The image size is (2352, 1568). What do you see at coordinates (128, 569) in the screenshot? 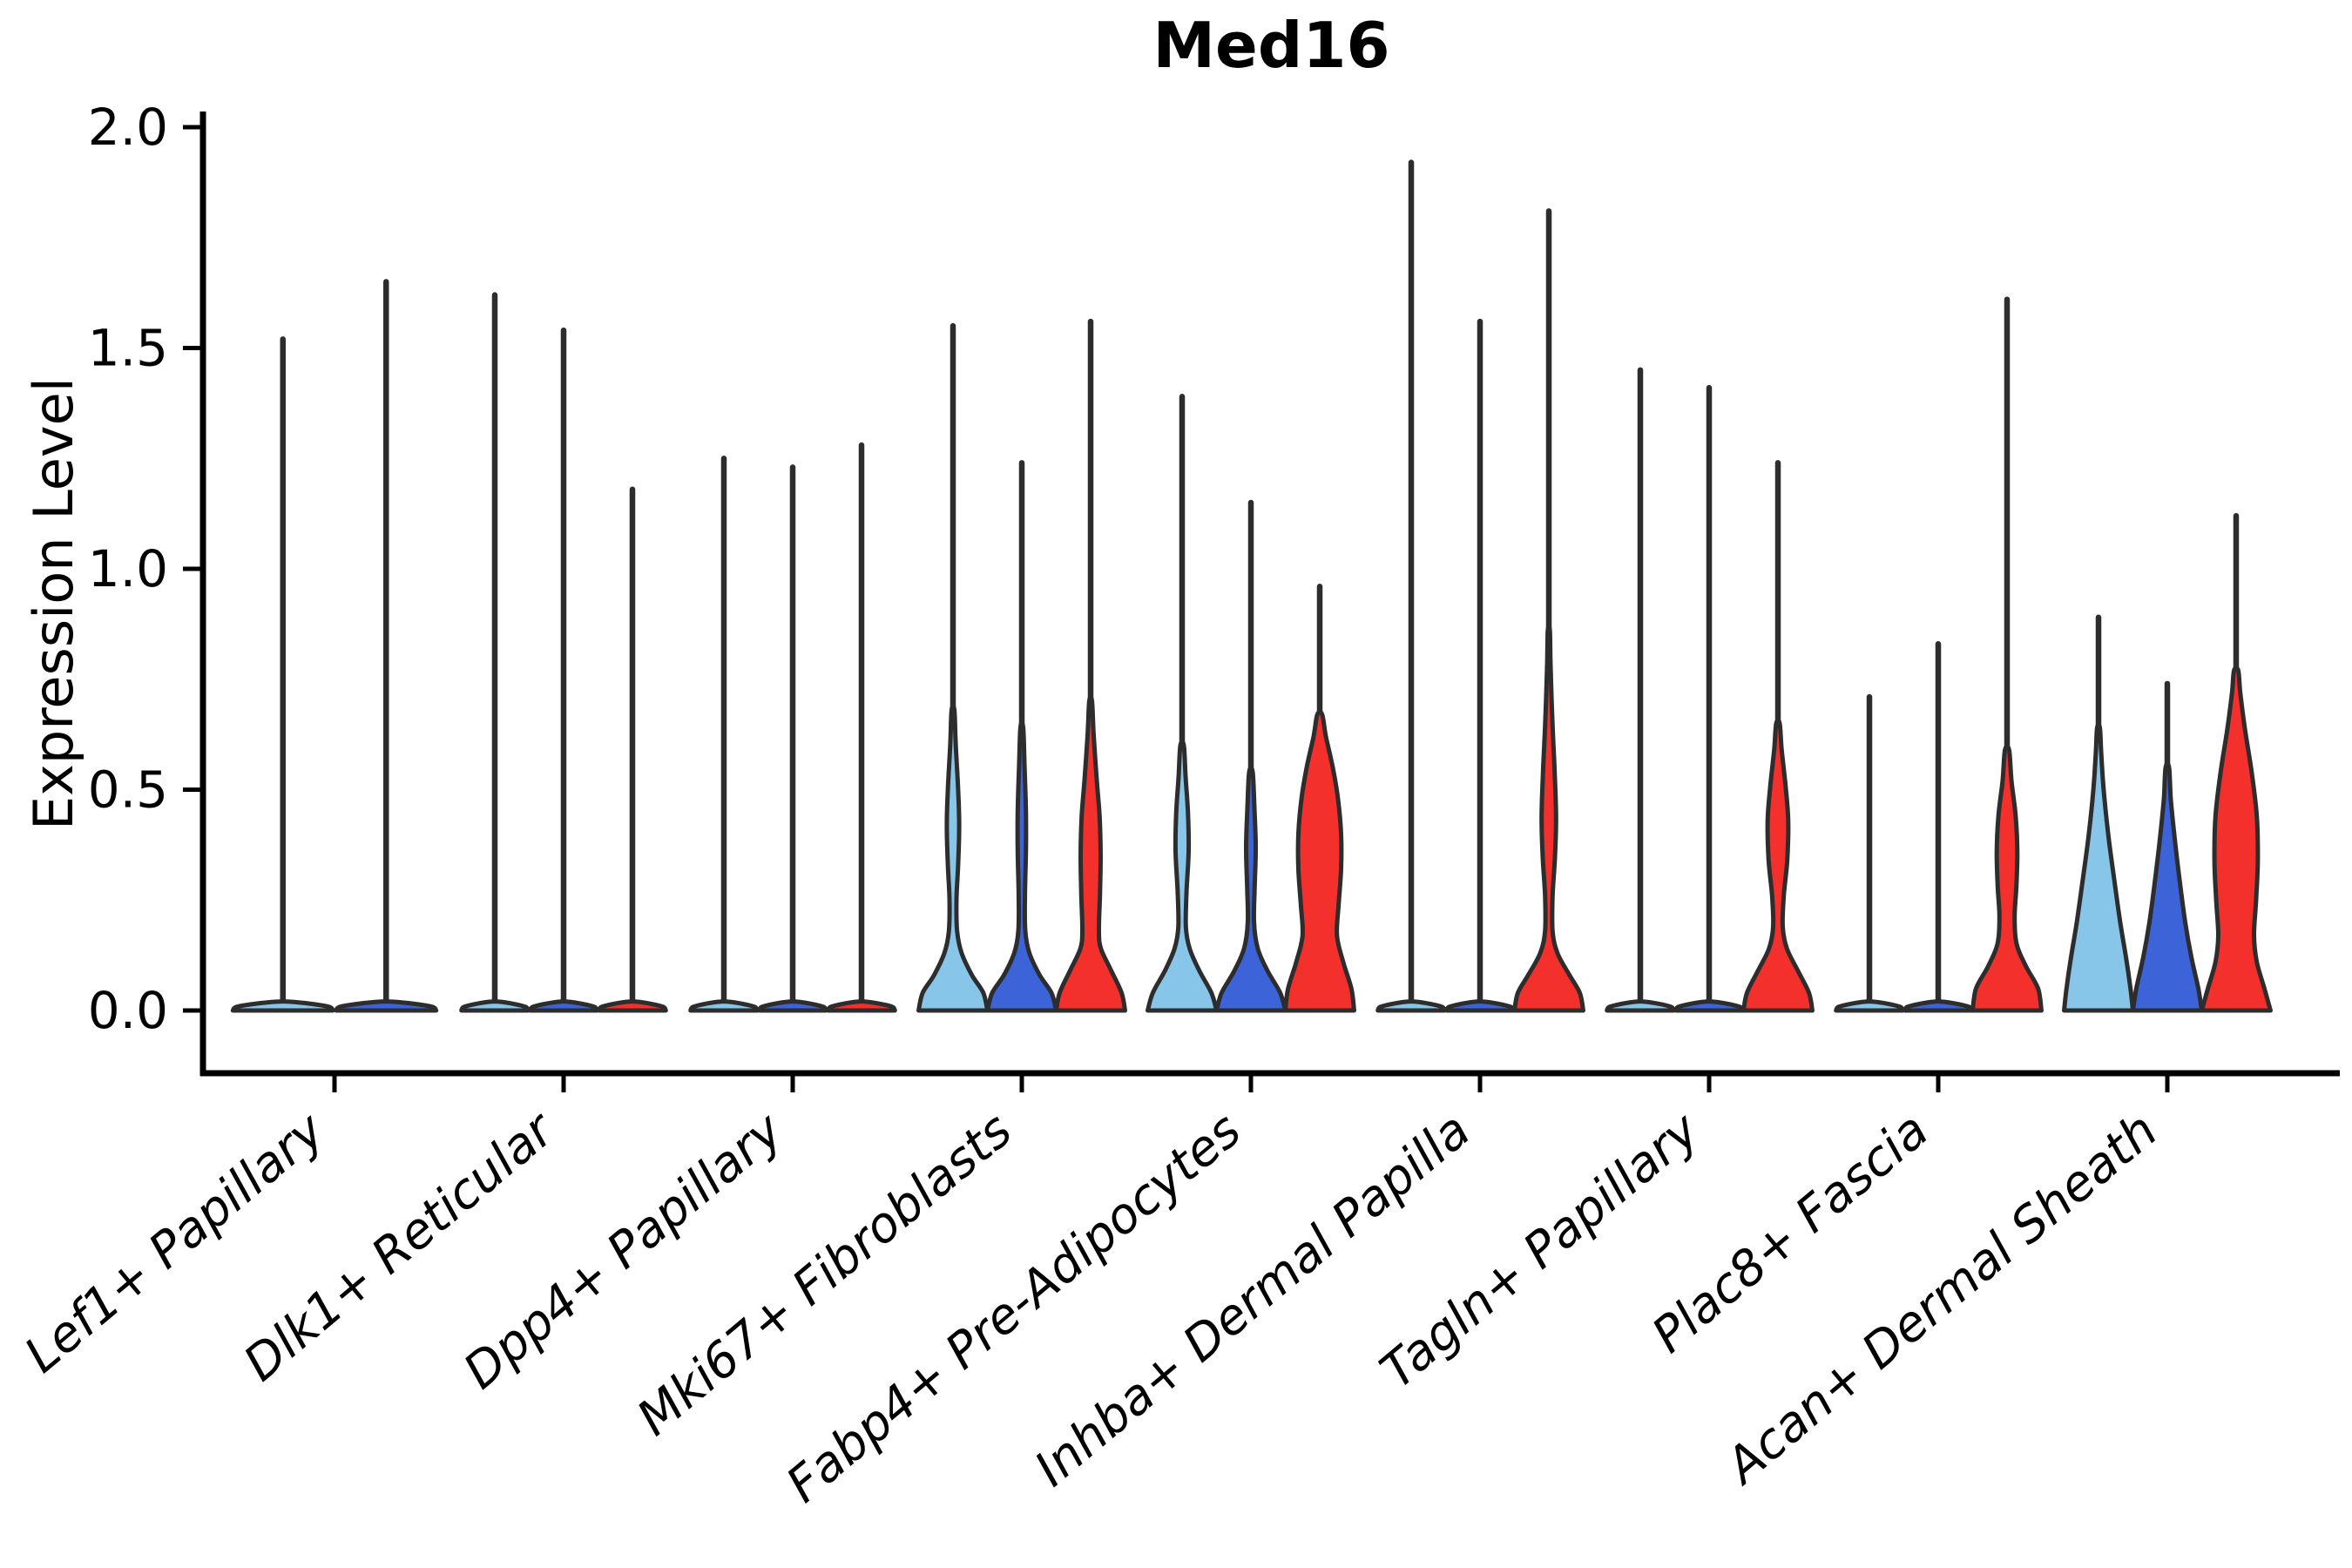
I see `y-tick-label: 1.0` at bounding box center [128, 569].